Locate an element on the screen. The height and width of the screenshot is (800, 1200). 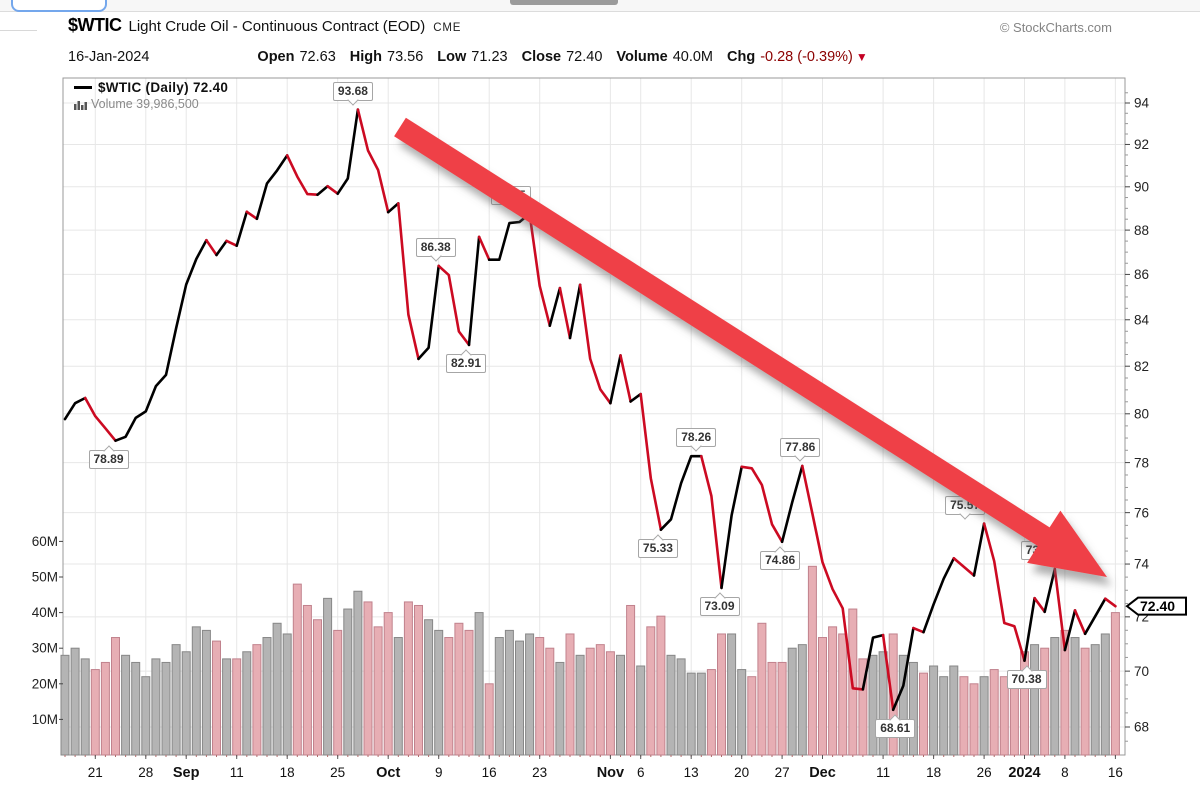
volume-axis-label: 40M is located at coordinates (45, 612).